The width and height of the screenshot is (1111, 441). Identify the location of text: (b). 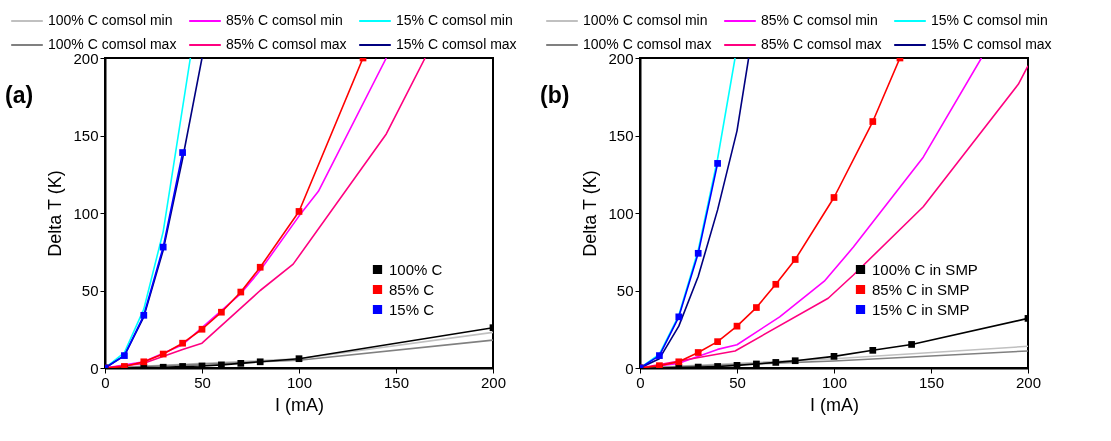
(555, 95).